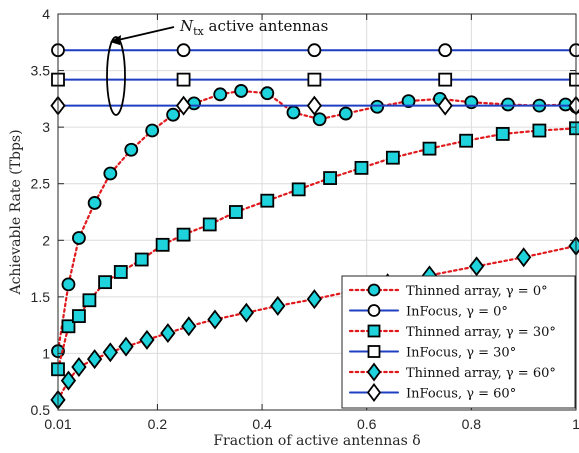  What do you see at coordinates (186, 26) in the screenshot?
I see `annotation-symbol: N` at bounding box center [186, 26].